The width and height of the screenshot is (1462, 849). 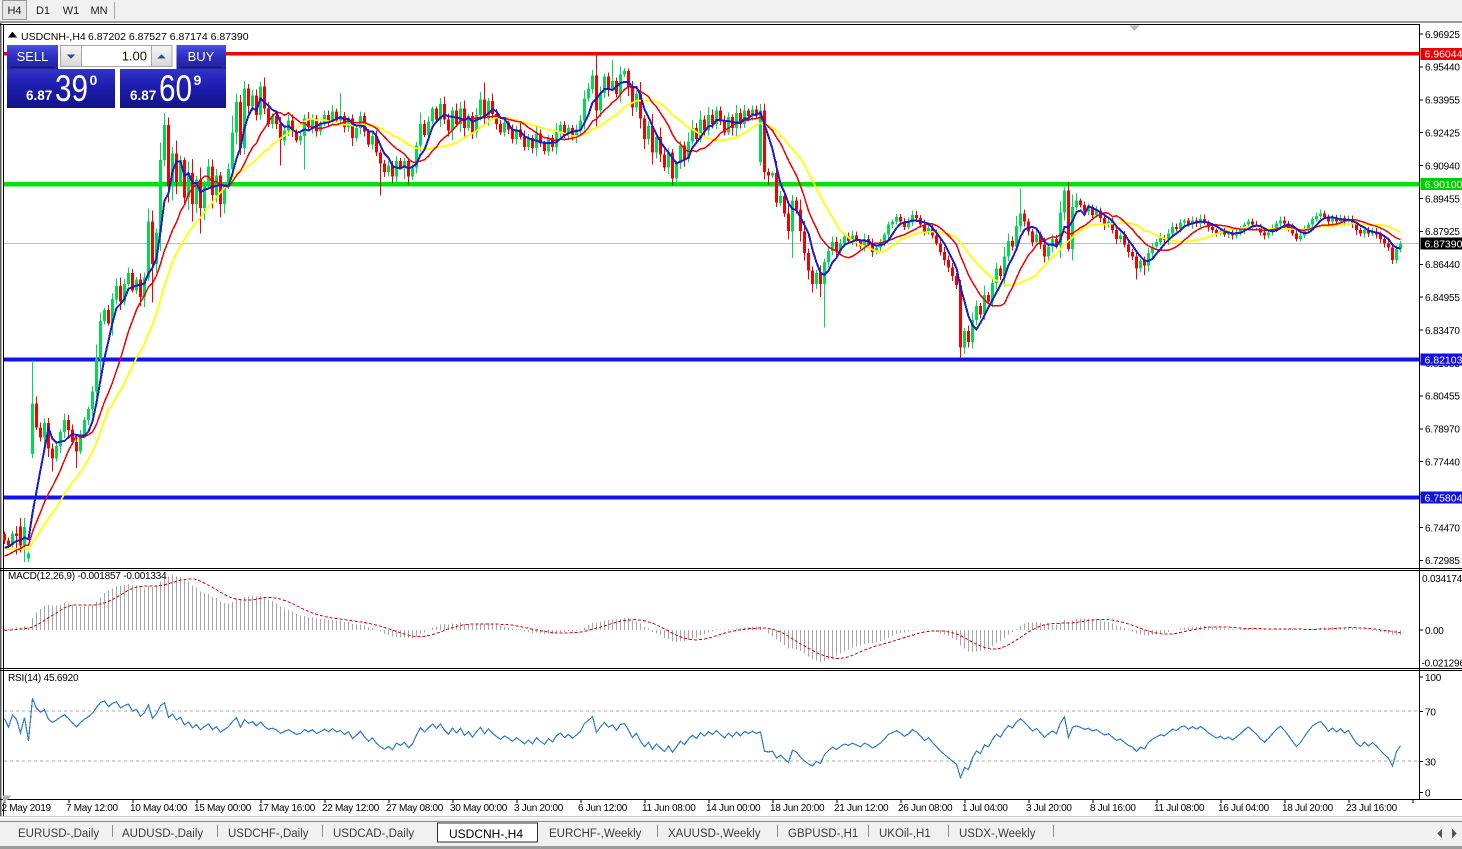 I want to click on svg-text: 27 May 08:00, so click(x=415, y=808).